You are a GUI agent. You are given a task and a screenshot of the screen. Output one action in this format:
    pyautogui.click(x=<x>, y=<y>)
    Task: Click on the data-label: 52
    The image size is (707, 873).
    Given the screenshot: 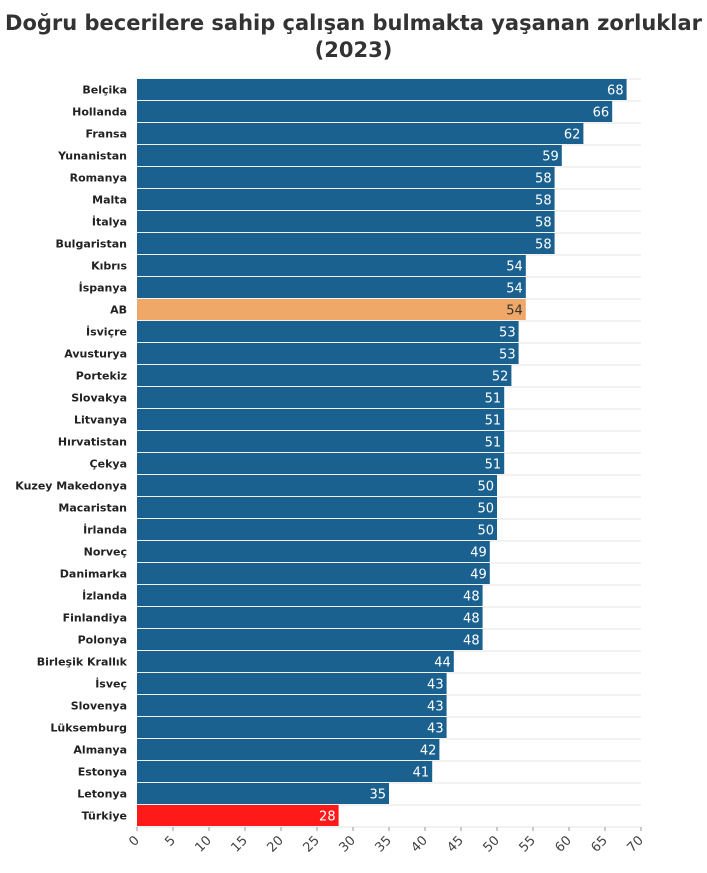 What is the action you would take?
    pyautogui.click(x=500, y=377)
    